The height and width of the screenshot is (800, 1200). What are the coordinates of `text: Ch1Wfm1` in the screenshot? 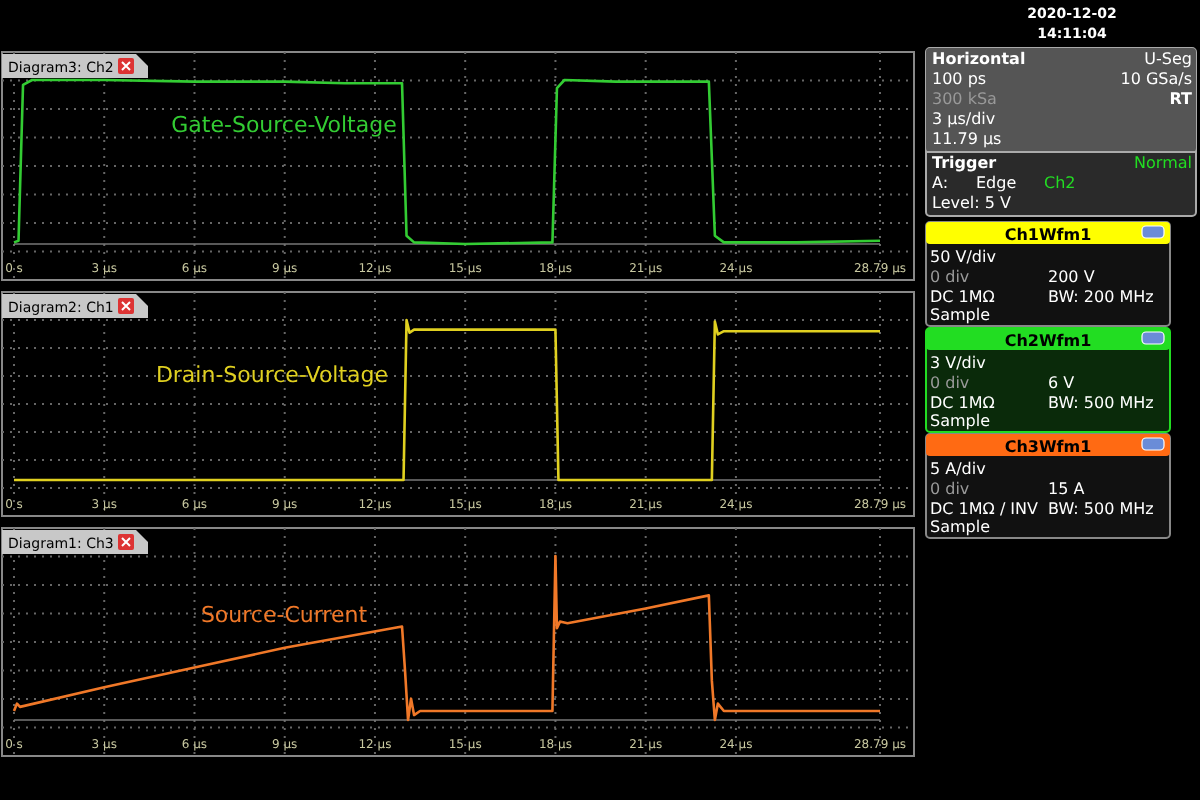 It's located at (1048, 235).